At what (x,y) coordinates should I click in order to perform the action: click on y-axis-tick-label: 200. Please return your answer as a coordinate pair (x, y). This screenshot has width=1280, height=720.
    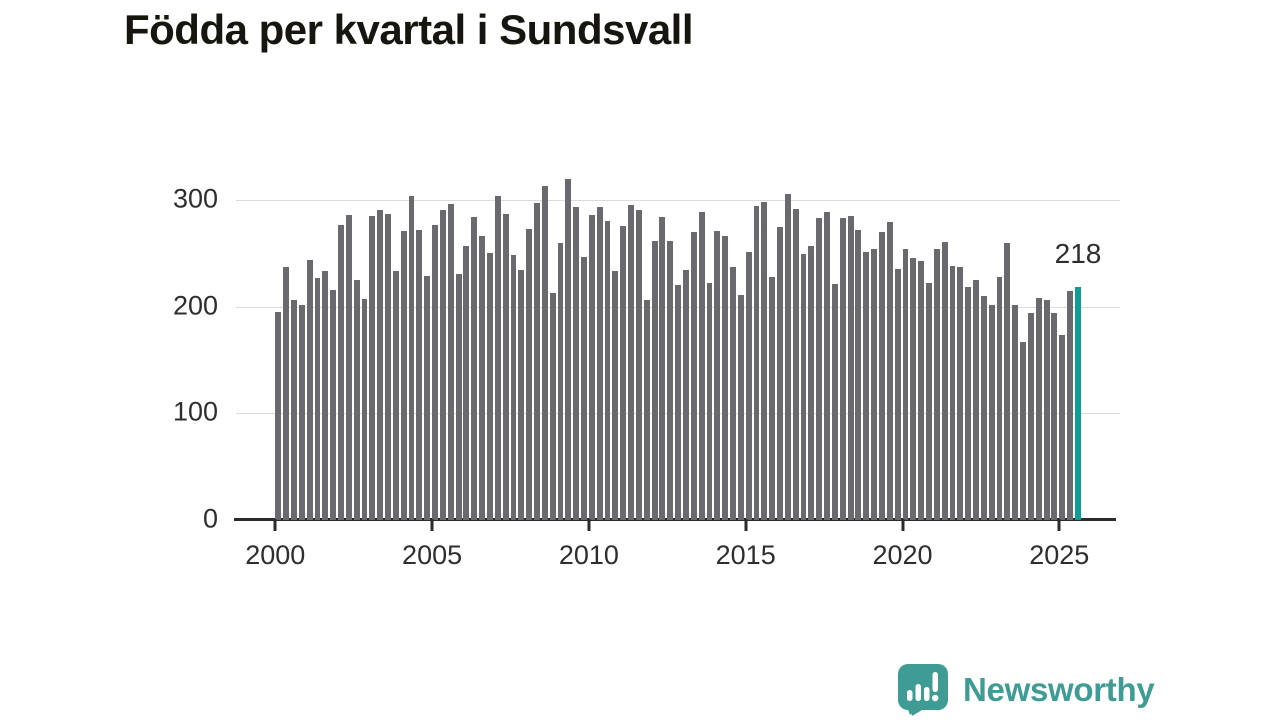
    Looking at the image, I should click on (195, 305).